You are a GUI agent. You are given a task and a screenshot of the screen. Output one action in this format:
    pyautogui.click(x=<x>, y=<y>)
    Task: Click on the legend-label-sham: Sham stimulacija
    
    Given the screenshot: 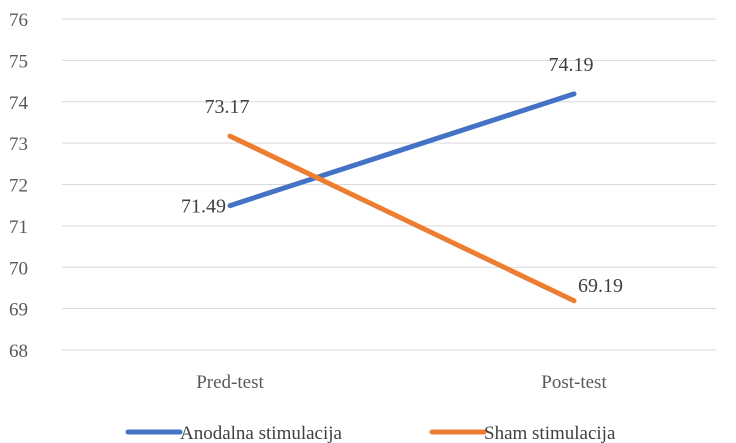 What is the action you would take?
    pyautogui.click(x=550, y=433)
    